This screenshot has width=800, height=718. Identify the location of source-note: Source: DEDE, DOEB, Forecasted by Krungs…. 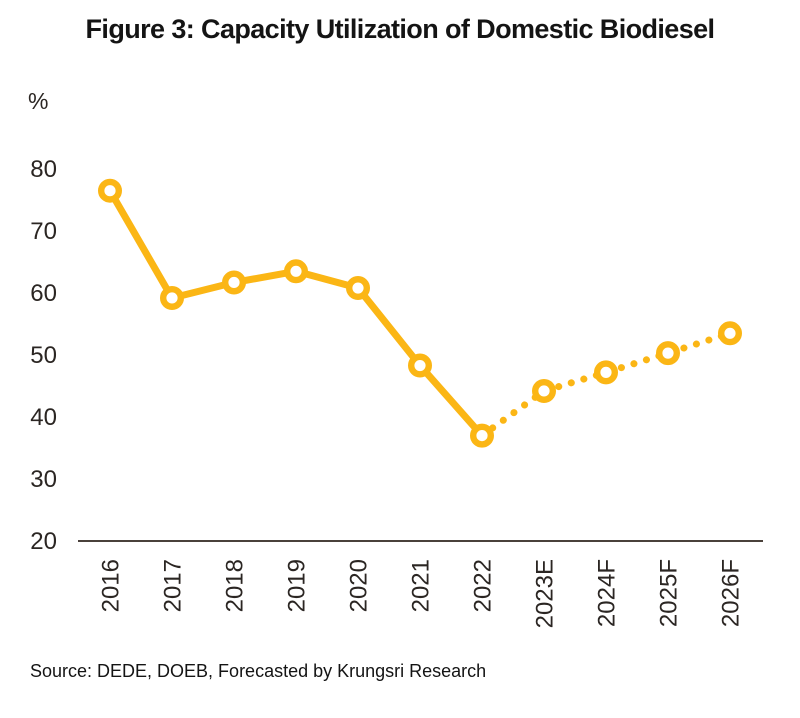
(258, 671).